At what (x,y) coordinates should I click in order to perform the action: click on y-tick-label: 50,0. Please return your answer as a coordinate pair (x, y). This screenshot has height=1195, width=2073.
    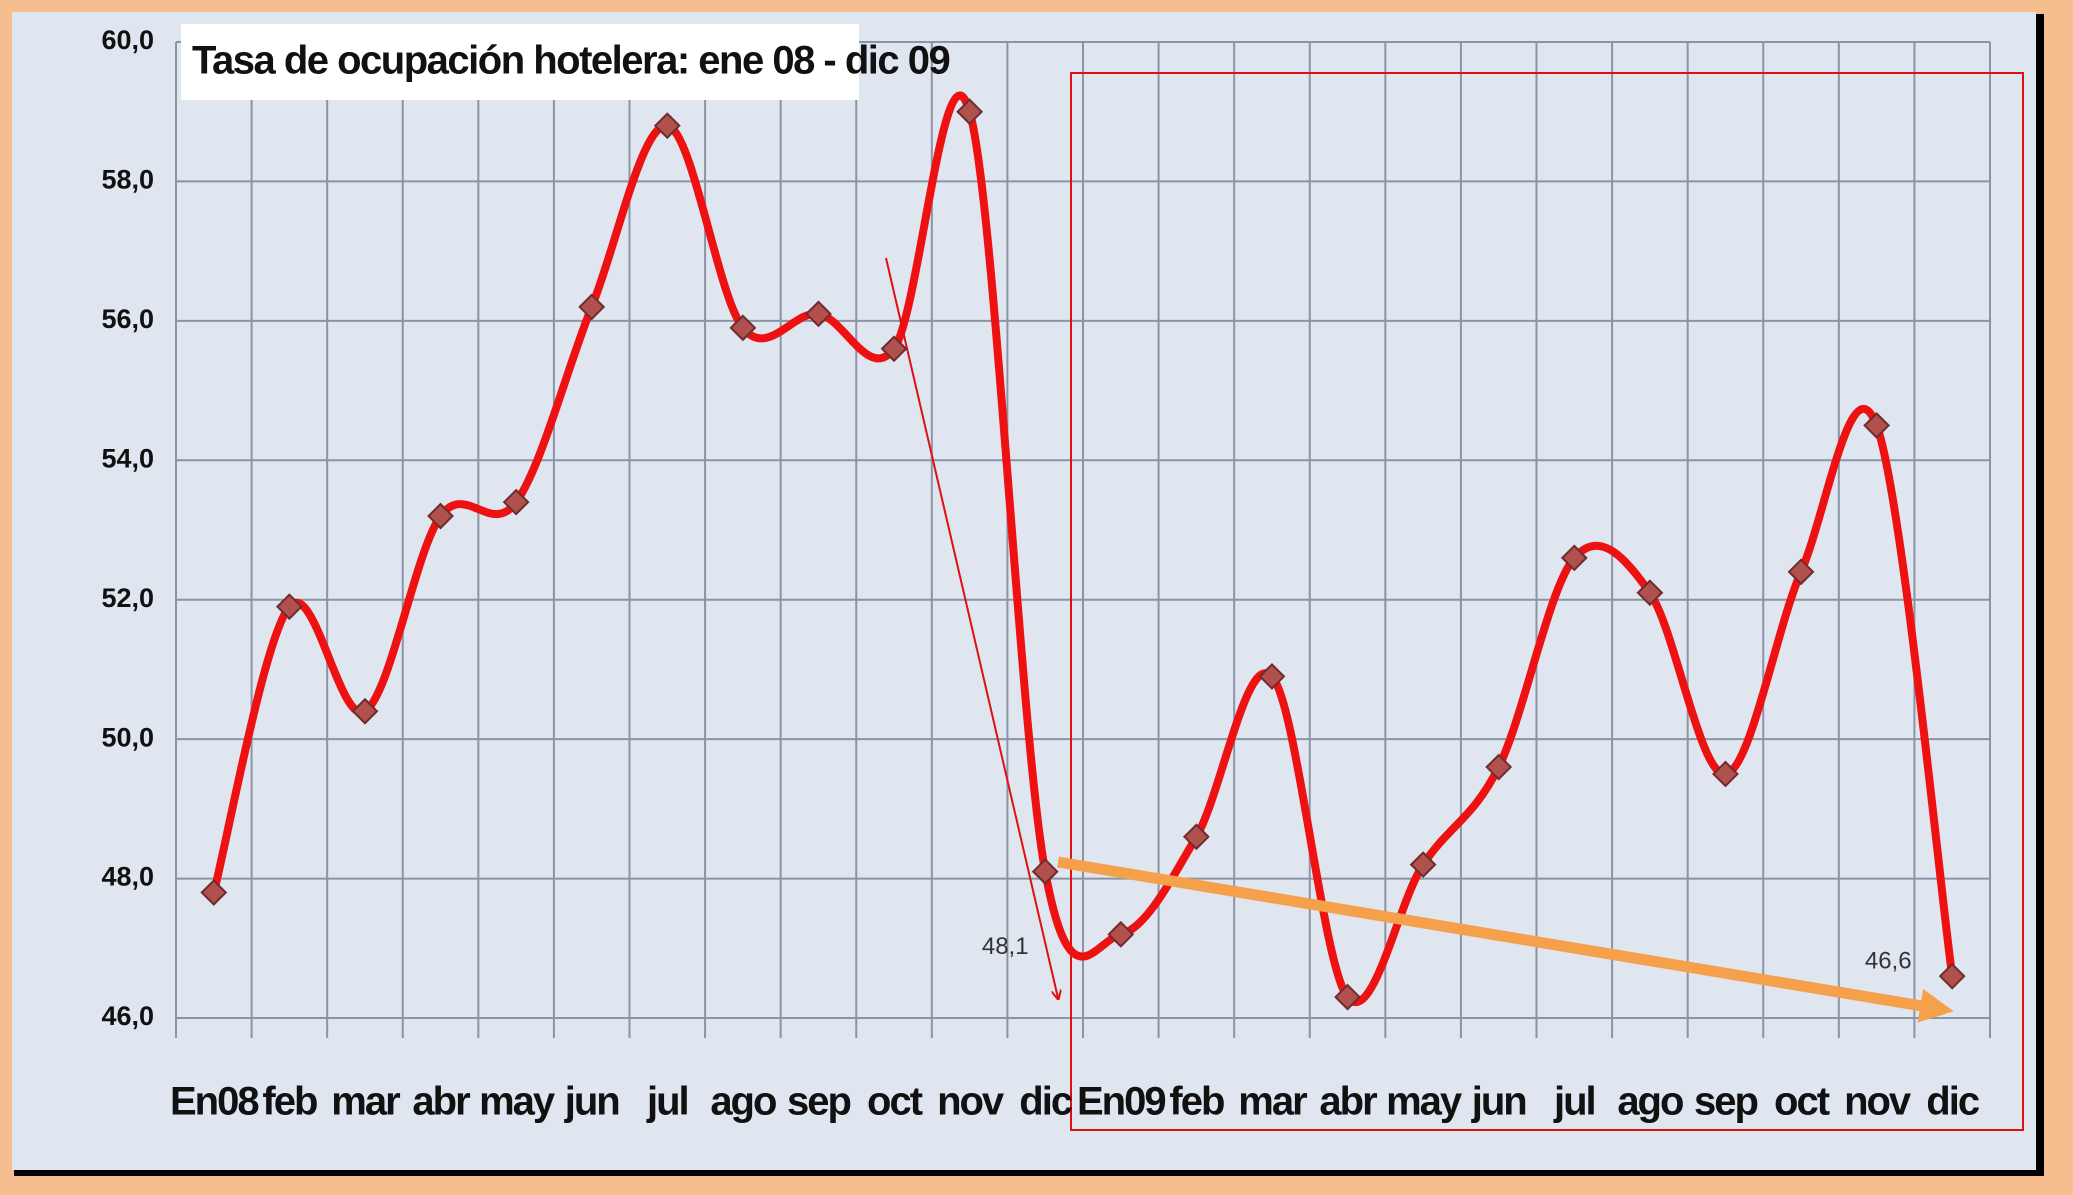
    Looking at the image, I should click on (127, 737).